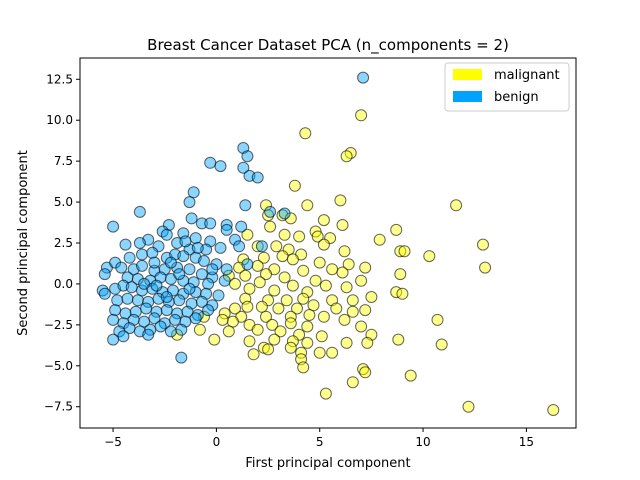 This screenshot has width=640, height=480. Describe the element at coordinates (63, 284) in the screenshot. I see `y-tick-label: 0.0` at that location.